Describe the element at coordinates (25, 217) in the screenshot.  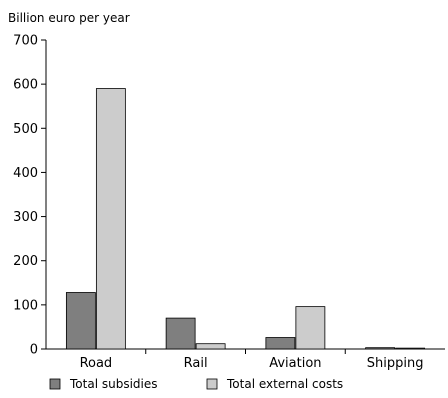
I see `y-tick-label: 300` at that location.